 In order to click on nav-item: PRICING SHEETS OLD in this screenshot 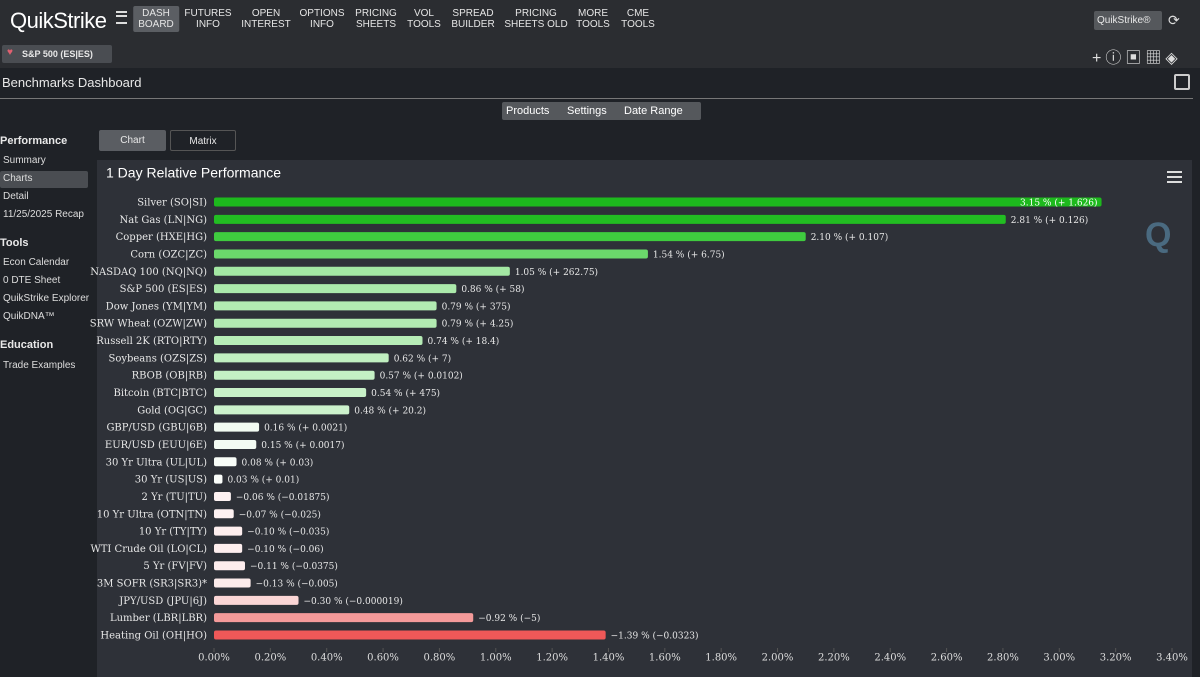, I will do `click(535, 19)`.